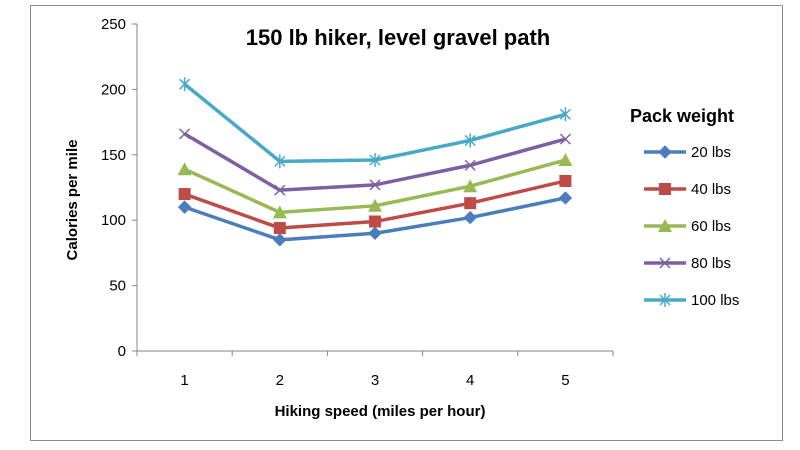 The width and height of the screenshot is (800, 450). What do you see at coordinates (72, 200) in the screenshot?
I see `y-axis-title: Calories per mile` at bounding box center [72, 200].